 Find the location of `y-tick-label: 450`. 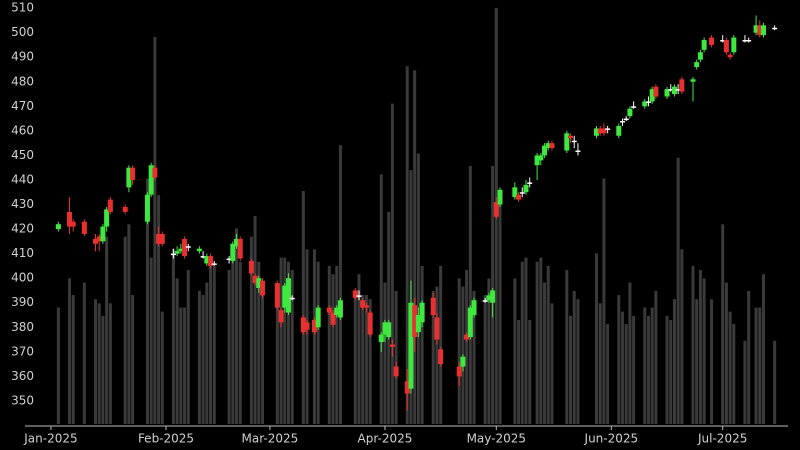

y-tick-label: 450 is located at coordinates (22, 155).